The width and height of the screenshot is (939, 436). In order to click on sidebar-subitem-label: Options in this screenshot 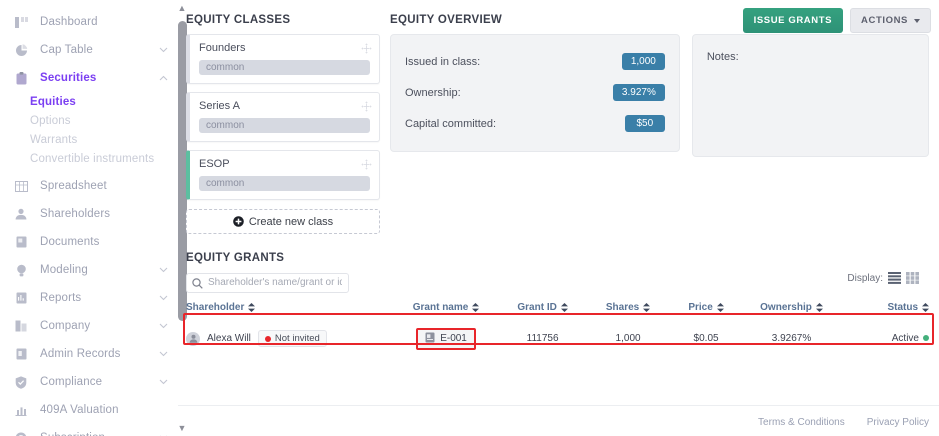, I will do `click(50, 120)`.